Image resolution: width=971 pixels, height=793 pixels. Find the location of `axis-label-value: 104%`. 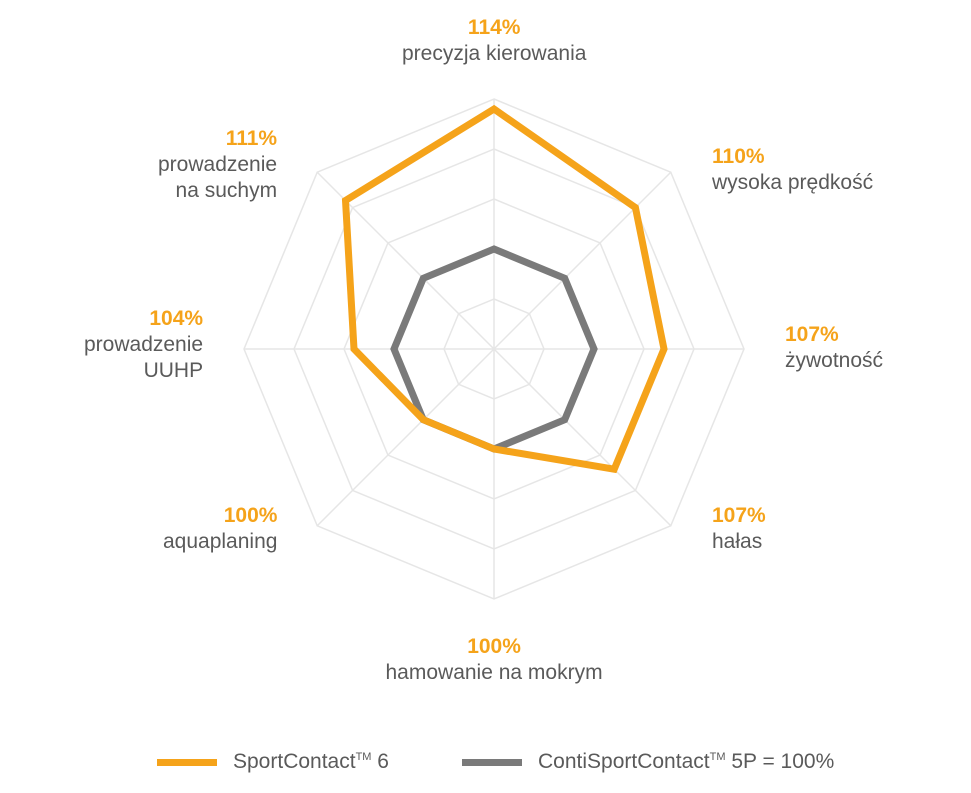

axis-label-value: 104% is located at coordinates (176, 318).